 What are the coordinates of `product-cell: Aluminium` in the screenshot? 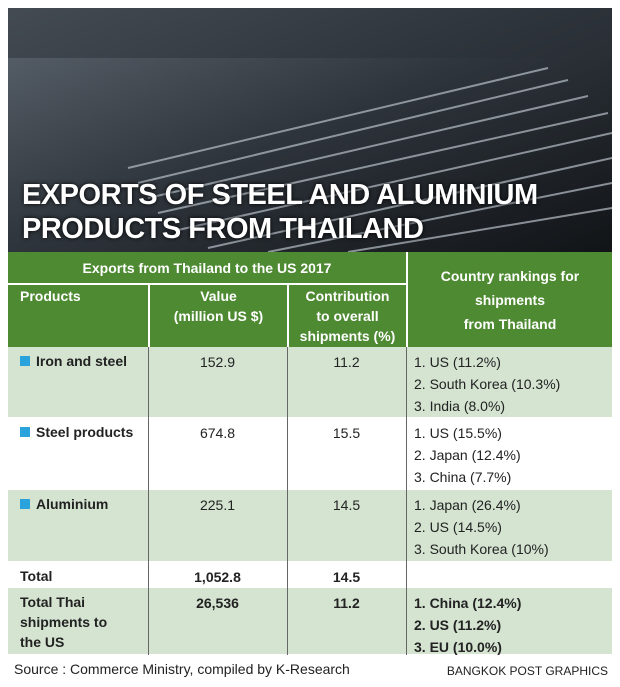 It's located at (84, 502).